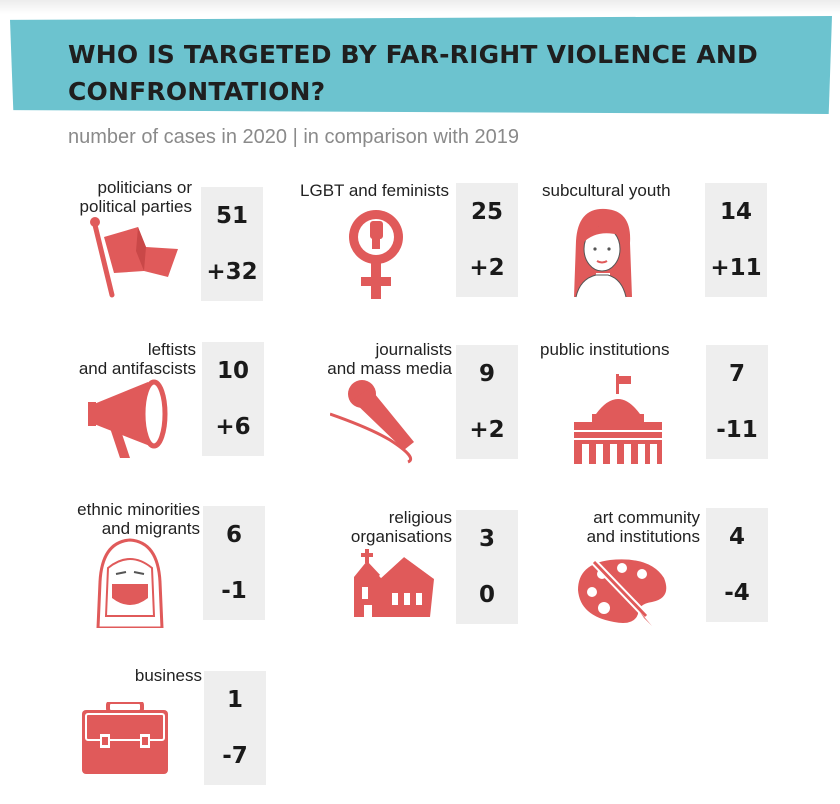 The height and width of the screenshot is (804, 840). I want to click on headscarf-woman-icon, so click(130, 583).